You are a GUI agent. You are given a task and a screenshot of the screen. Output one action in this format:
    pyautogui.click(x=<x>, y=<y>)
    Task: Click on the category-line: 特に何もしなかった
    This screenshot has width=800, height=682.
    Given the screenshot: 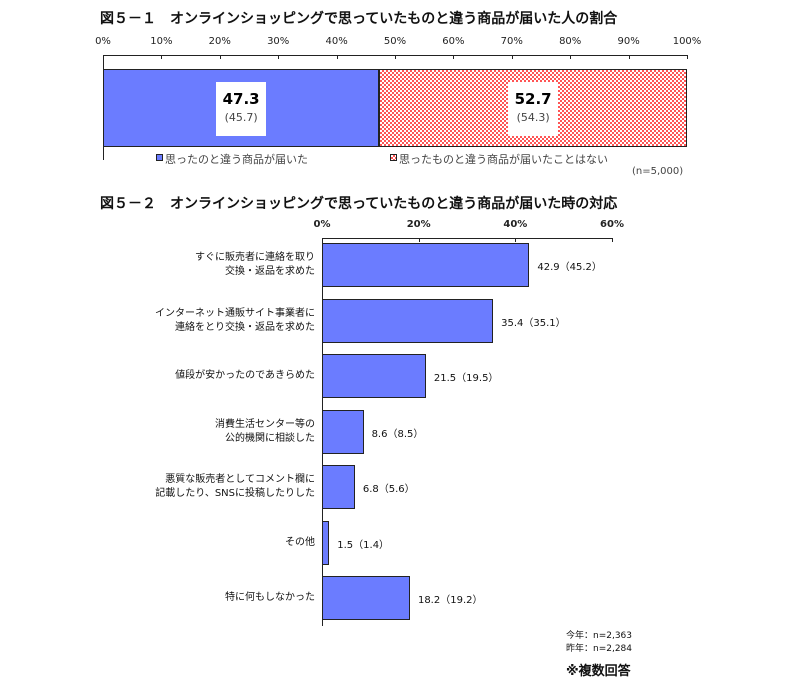 What is the action you would take?
    pyautogui.click(x=270, y=597)
    